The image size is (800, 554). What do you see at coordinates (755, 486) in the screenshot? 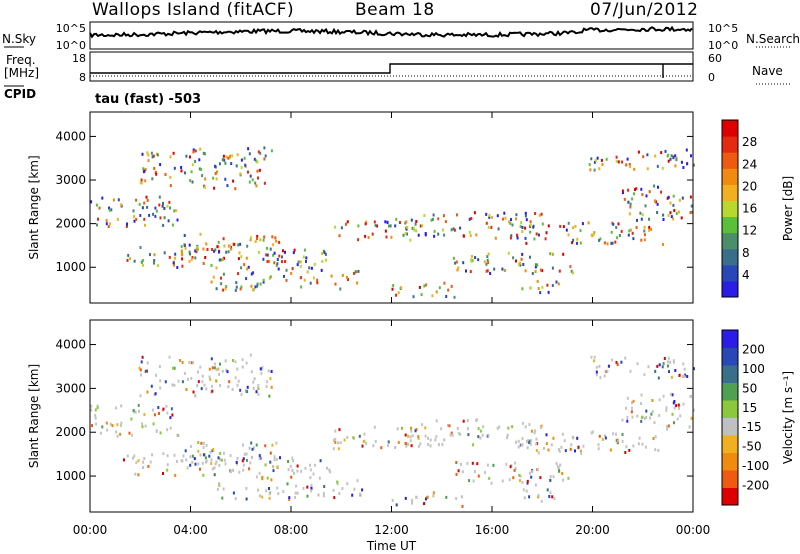
I see `velocity-colorbar-tick: -200` at bounding box center [755, 486].